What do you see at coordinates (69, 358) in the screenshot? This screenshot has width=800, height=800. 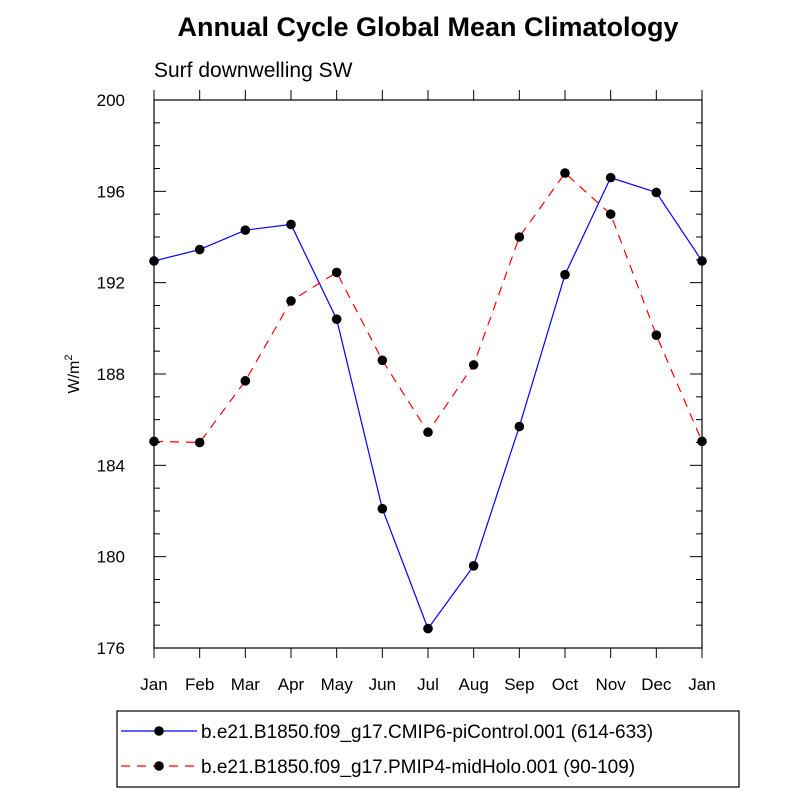 I see `y-axis-label-superscript: 2` at bounding box center [69, 358].